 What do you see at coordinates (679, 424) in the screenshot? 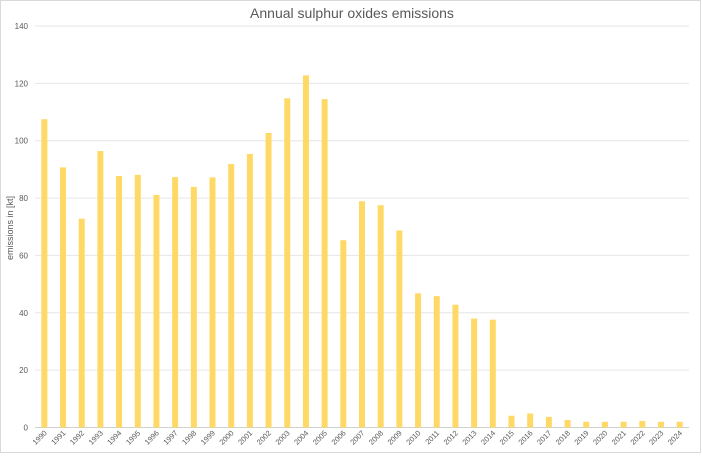
I see `bar-2024` at bounding box center [679, 424].